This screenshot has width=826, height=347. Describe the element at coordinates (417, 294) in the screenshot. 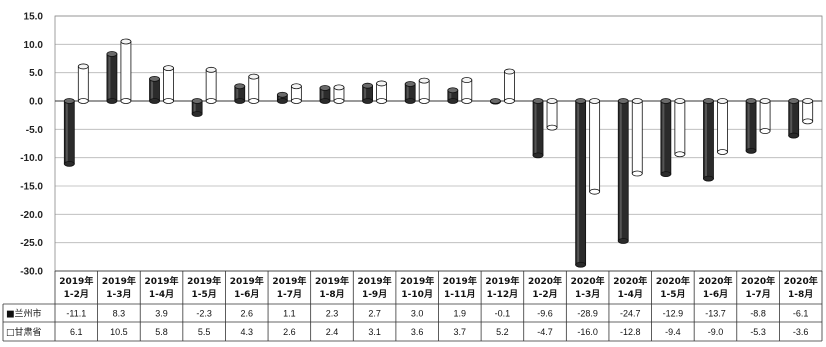

I see `category-label: 1-10月` at that location.